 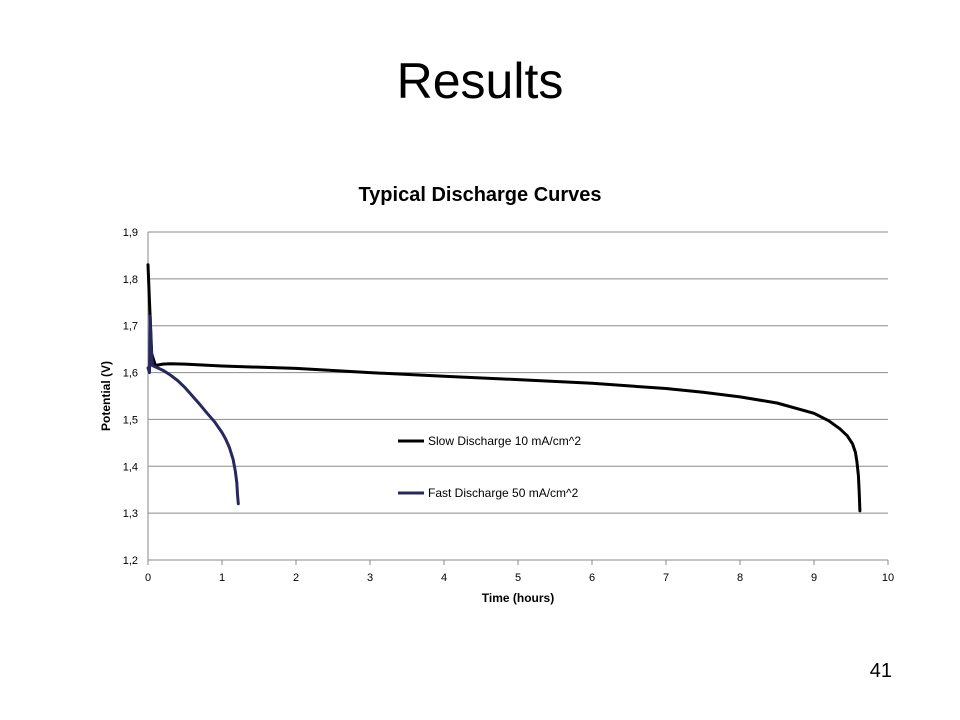 I want to click on x-tick-label: 5, so click(x=518, y=578).